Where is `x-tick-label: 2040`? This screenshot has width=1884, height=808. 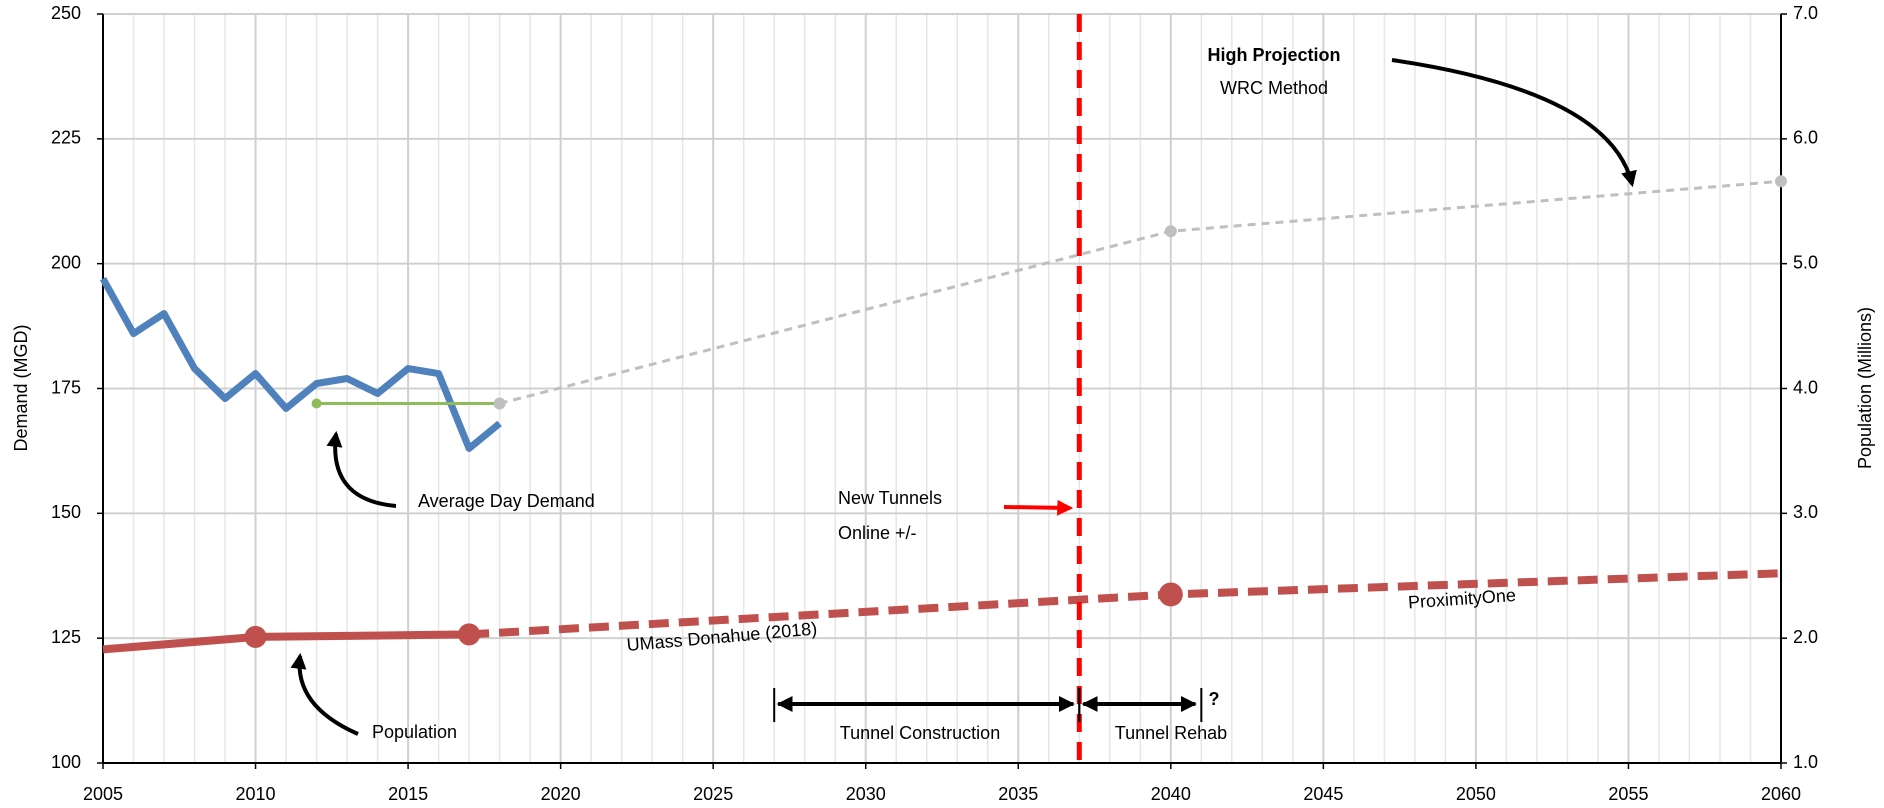
x-tick-label: 2040 is located at coordinates (1171, 794).